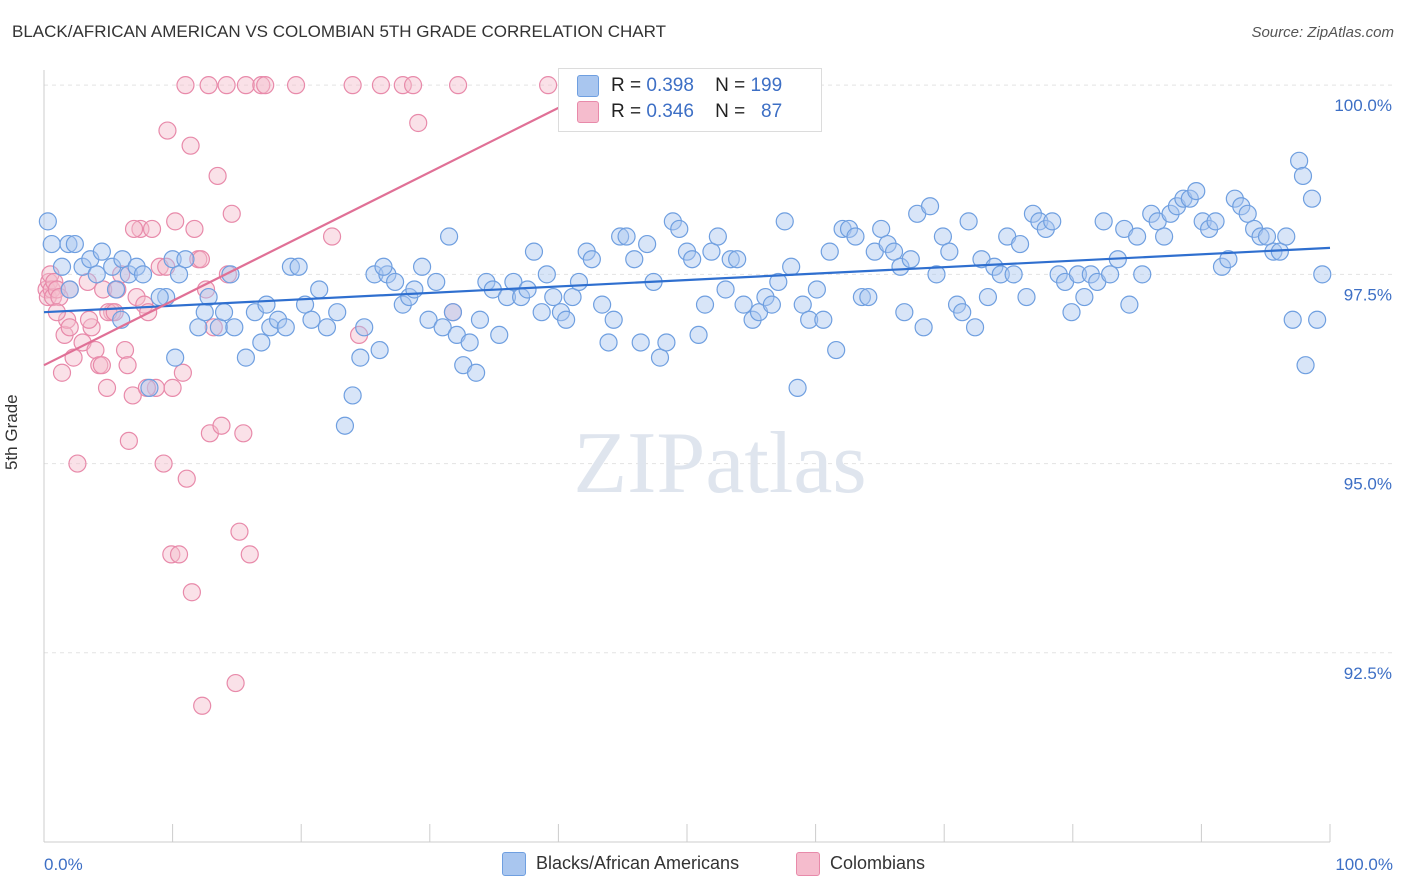  What do you see at coordinates (1368, 673) in the screenshot?
I see `y-tick-label: 92.5%` at bounding box center [1368, 673].